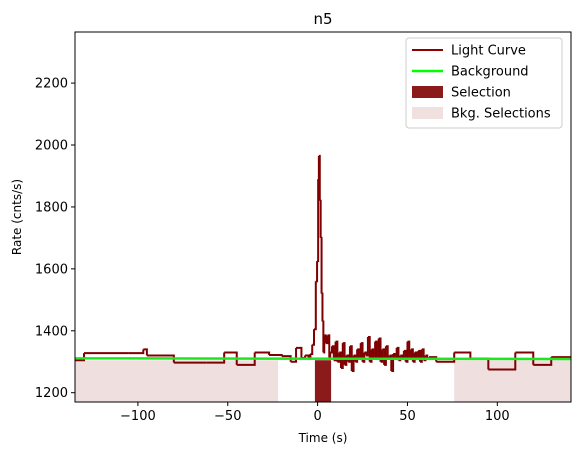 Image resolution: width=584 pixels, height=455 pixels. What do you see at coordinates (322, 19) in the screenshot?
I see `chart-title: n5` at bounding box center [322, 19].